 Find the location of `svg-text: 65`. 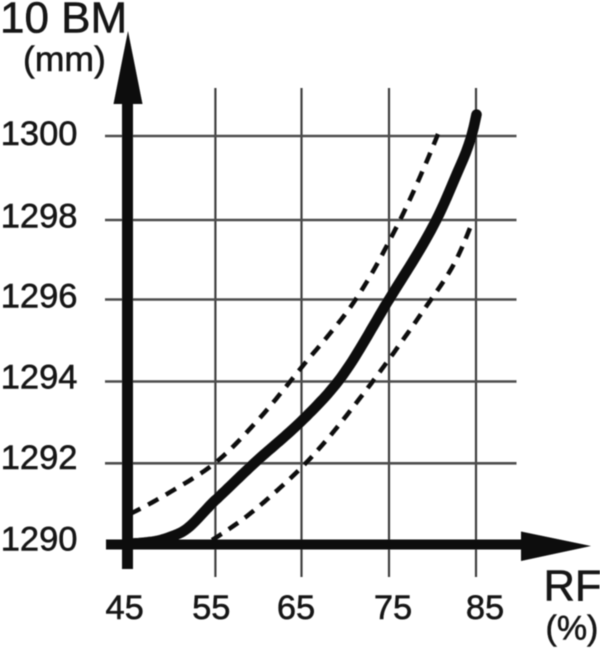

svg-text: 65 is located at coordinates (296, 608).